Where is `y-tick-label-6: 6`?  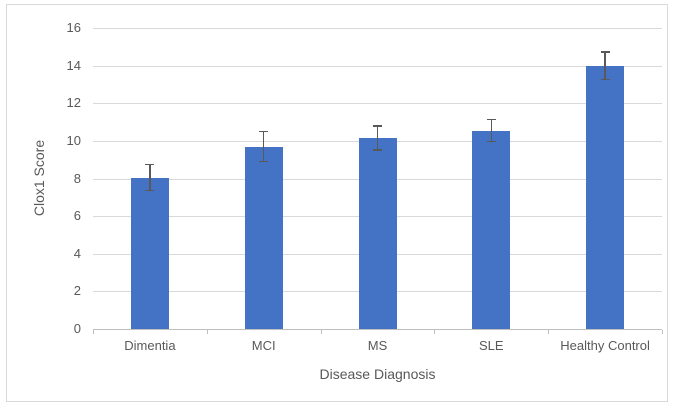 y-tick-label-6: 6 is located at coordinates (77, 216).